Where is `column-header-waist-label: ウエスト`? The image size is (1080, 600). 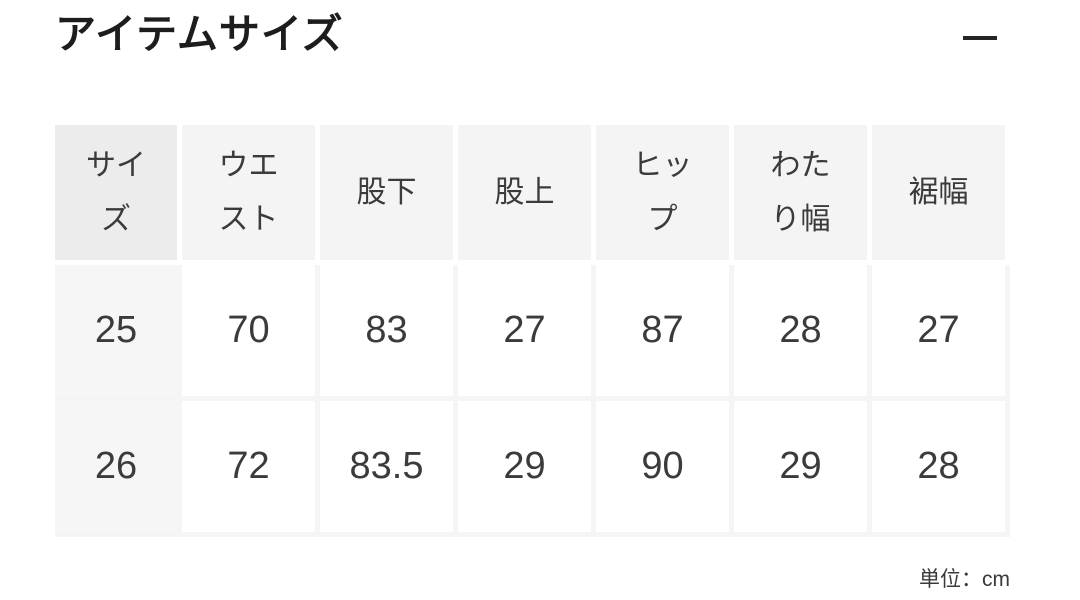
column-header-waist-label: ウエスト is located at coordinates (248, 192).